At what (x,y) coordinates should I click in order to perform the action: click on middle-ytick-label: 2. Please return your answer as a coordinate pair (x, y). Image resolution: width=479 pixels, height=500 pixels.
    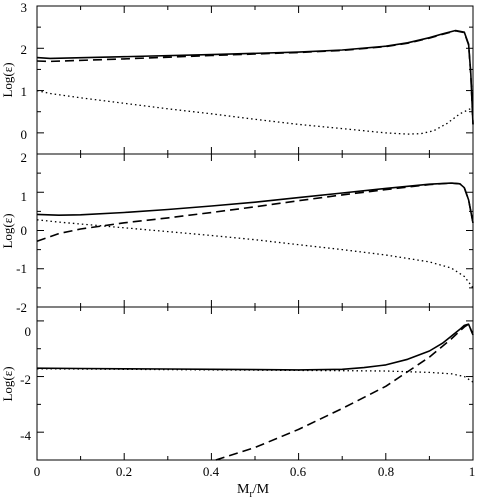
    Looking at the image, I should click on (24, 157).